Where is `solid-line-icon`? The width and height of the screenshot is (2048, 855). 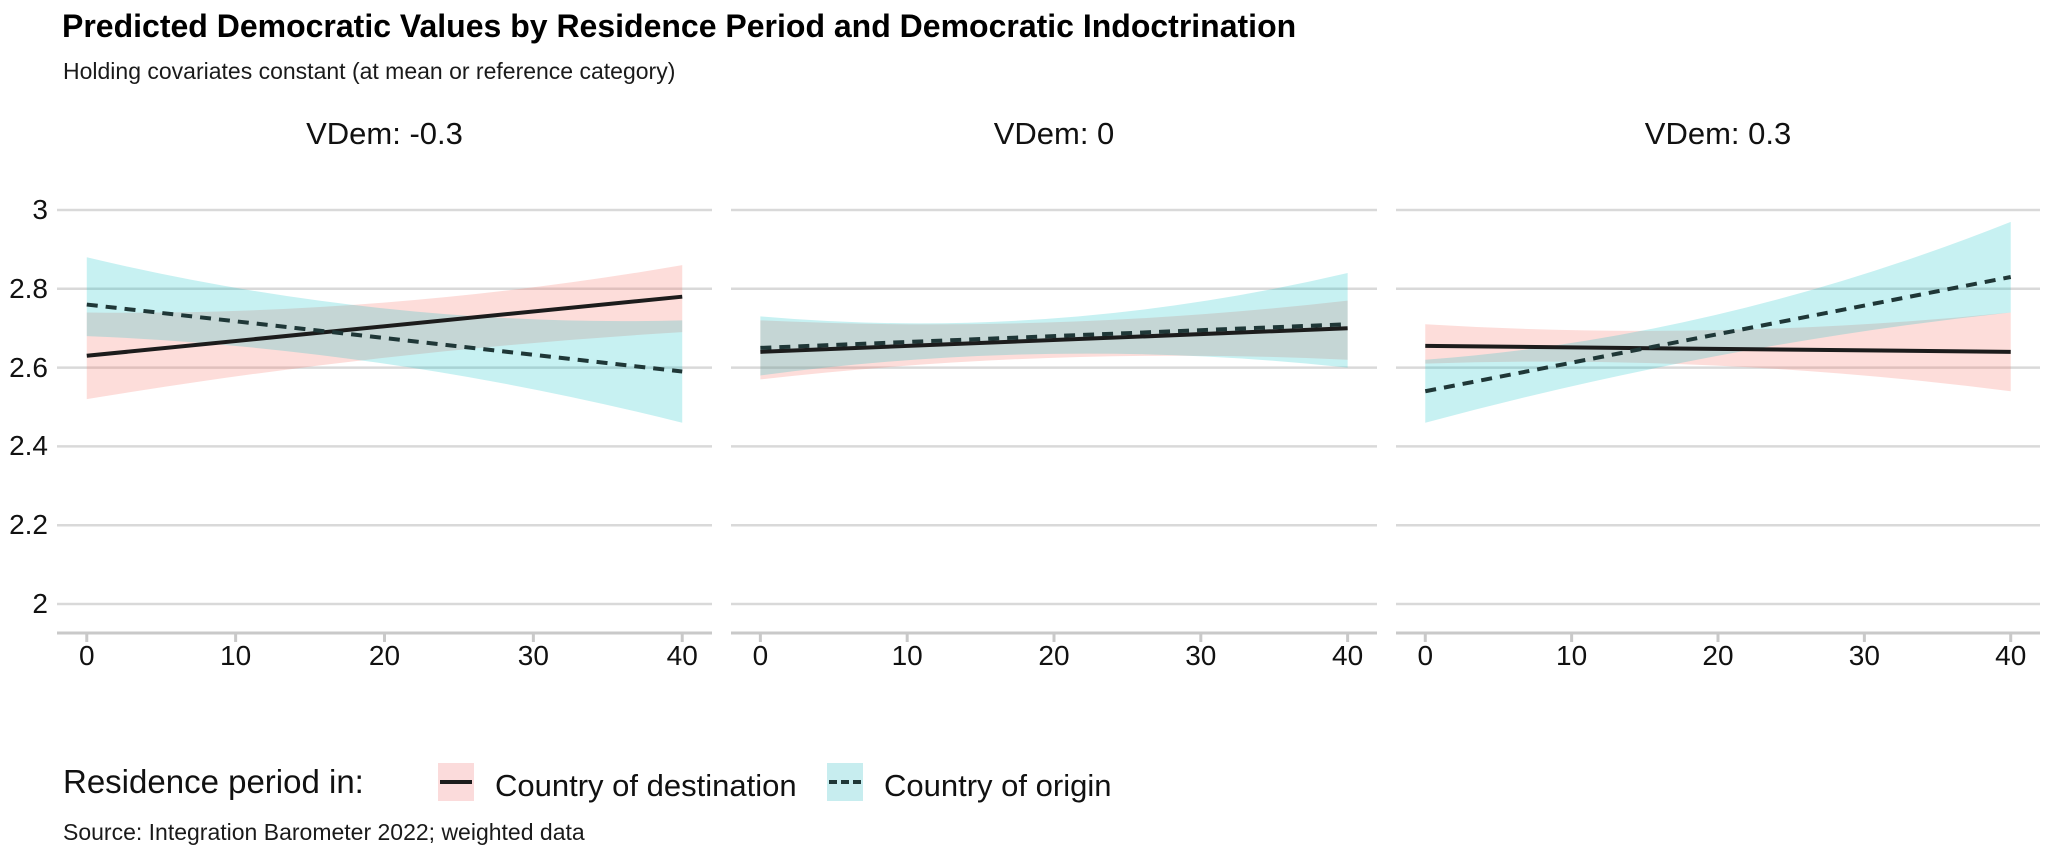 solid-line-icon is located at coordinates (456, 782).